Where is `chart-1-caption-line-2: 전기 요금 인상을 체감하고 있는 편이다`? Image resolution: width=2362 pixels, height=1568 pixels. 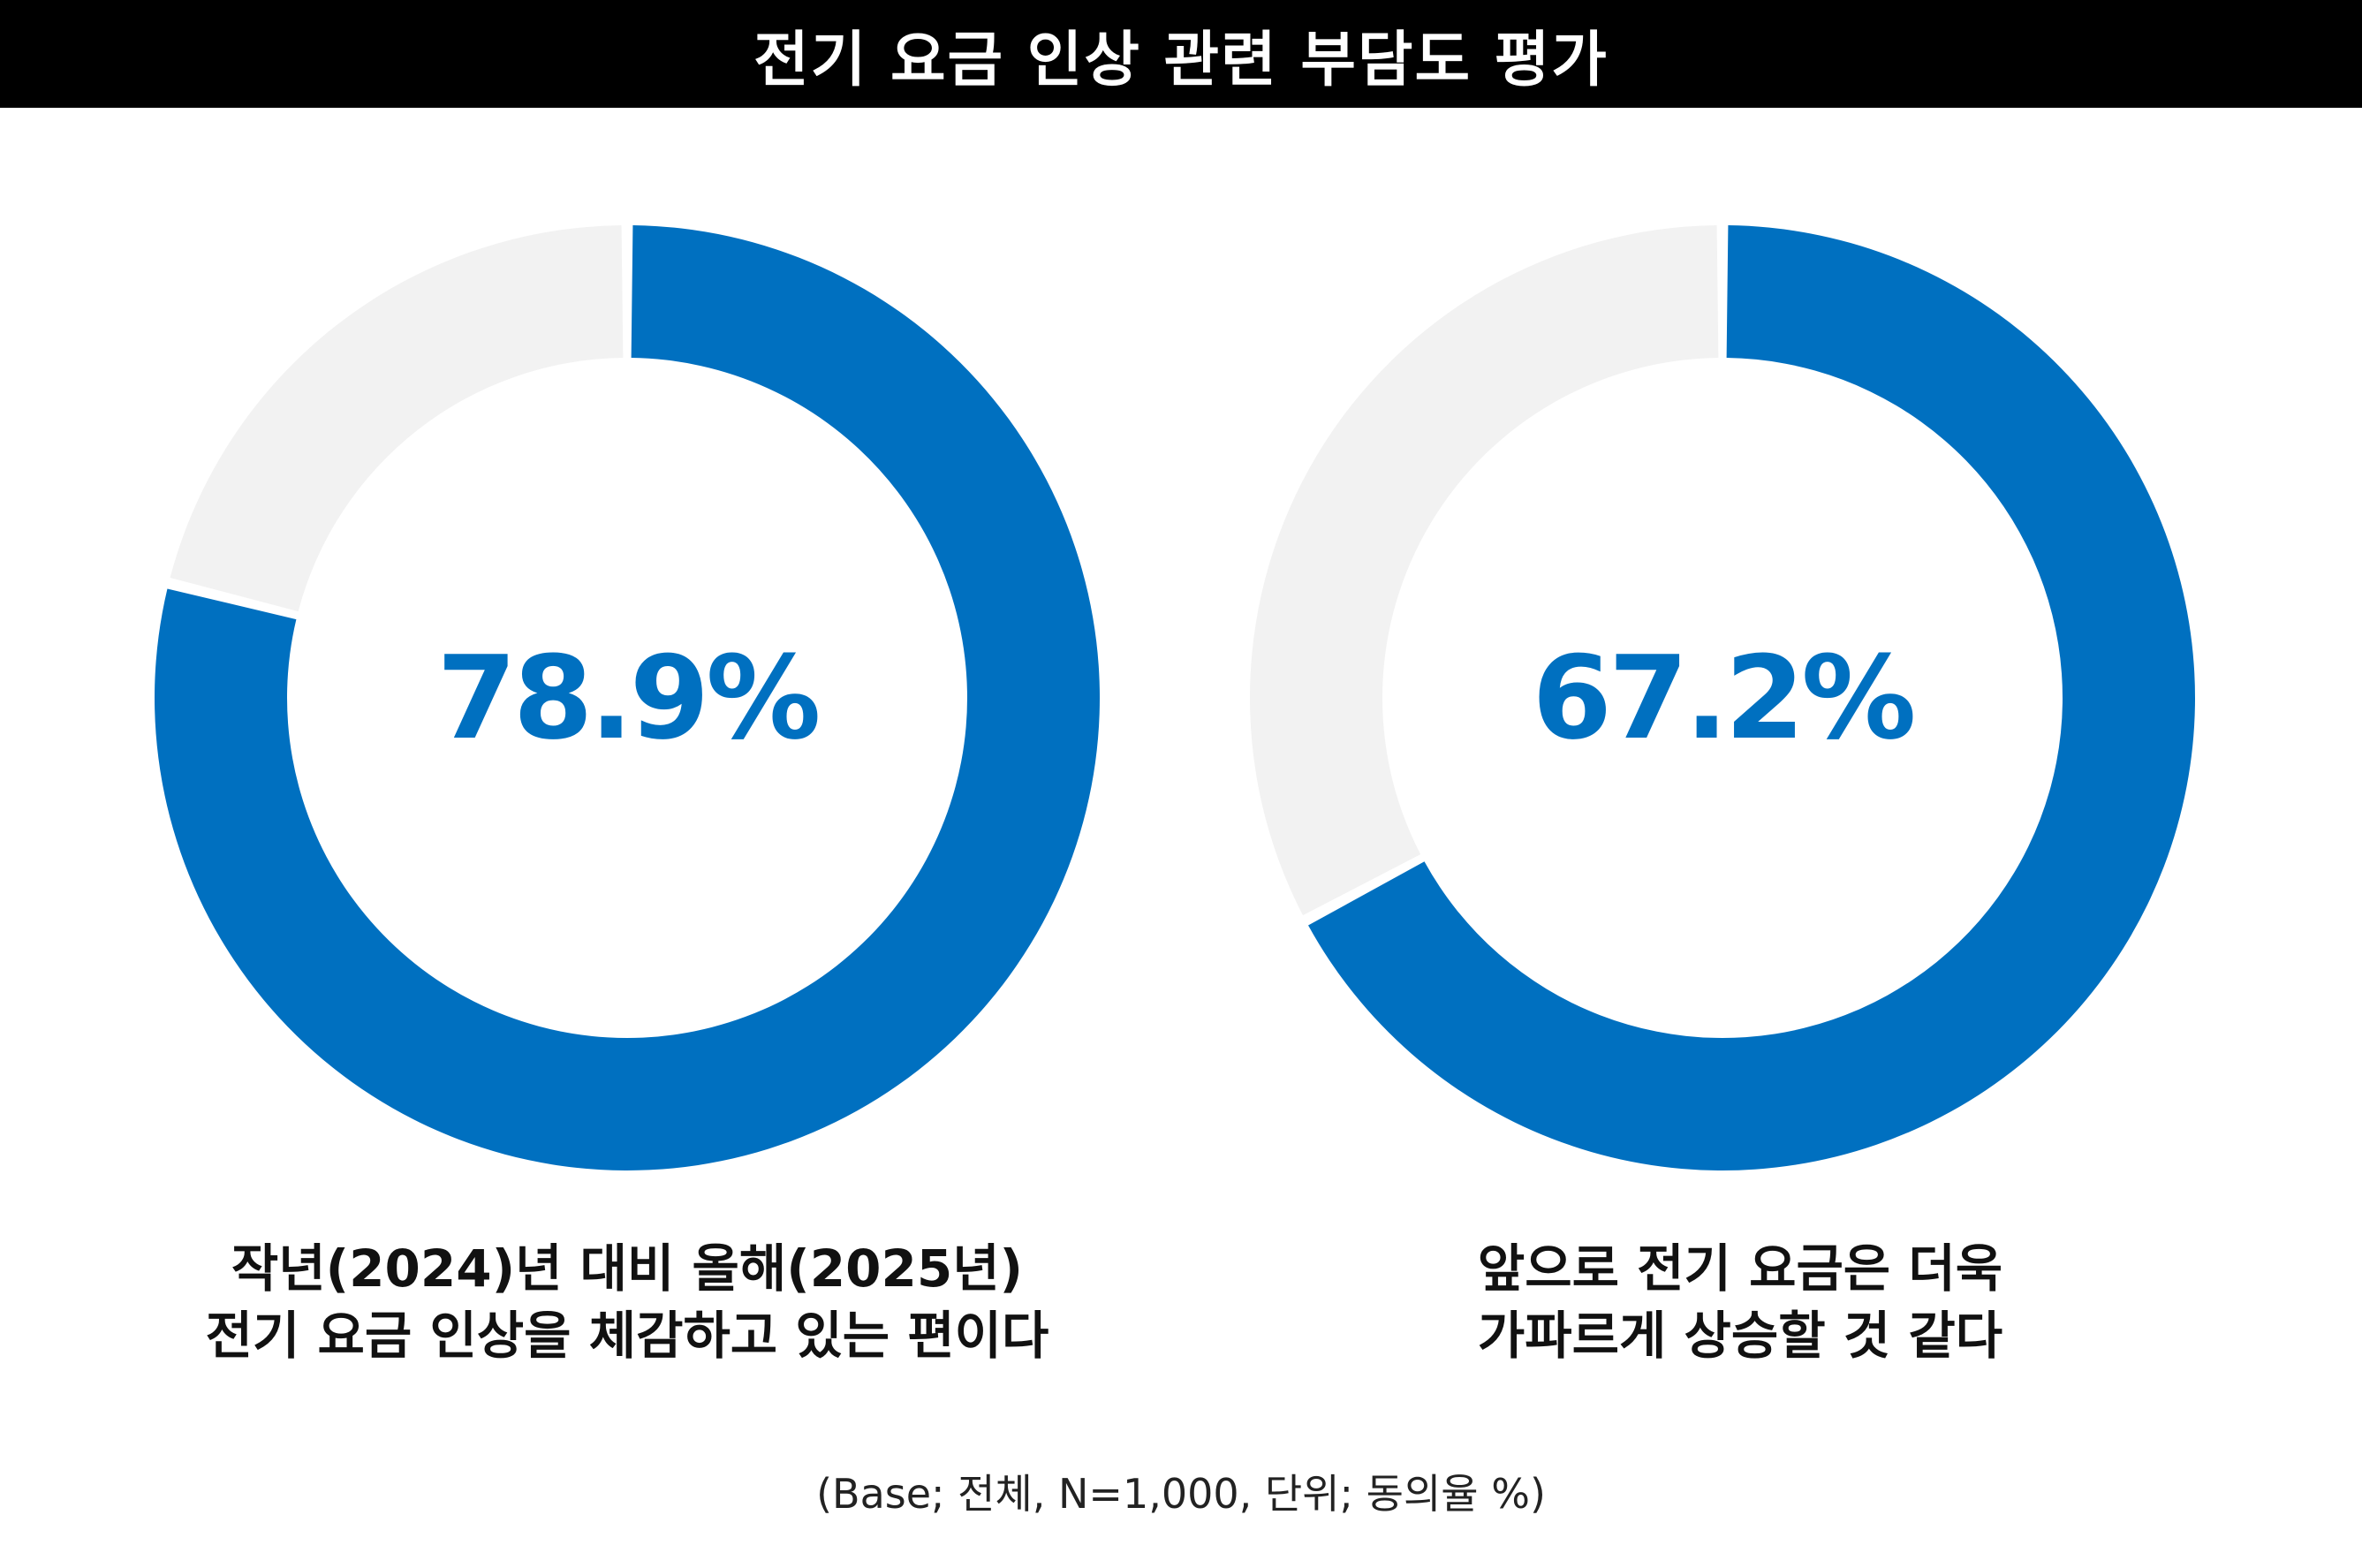 chart-1-caption-line-2: 전기 요금 인상을 체감하고 있는 편이다 is located at coordinates (627, 1336).